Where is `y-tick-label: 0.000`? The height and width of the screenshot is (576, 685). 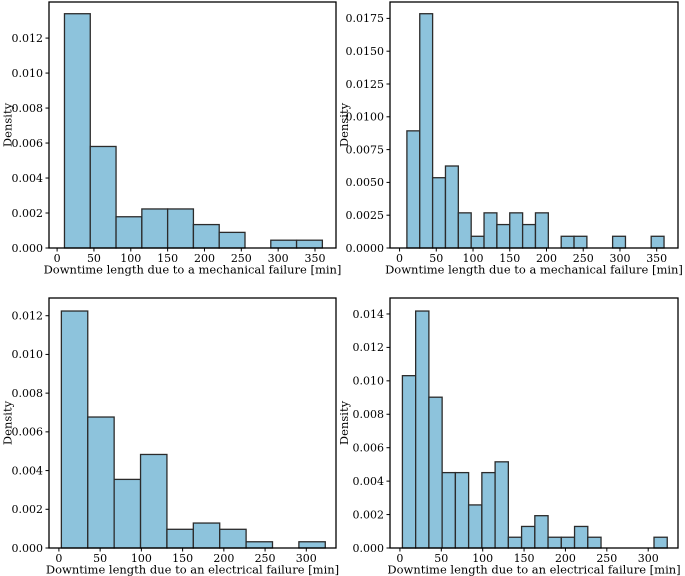
y-tick-label: 0.000 is located at coordinates (28, 248).